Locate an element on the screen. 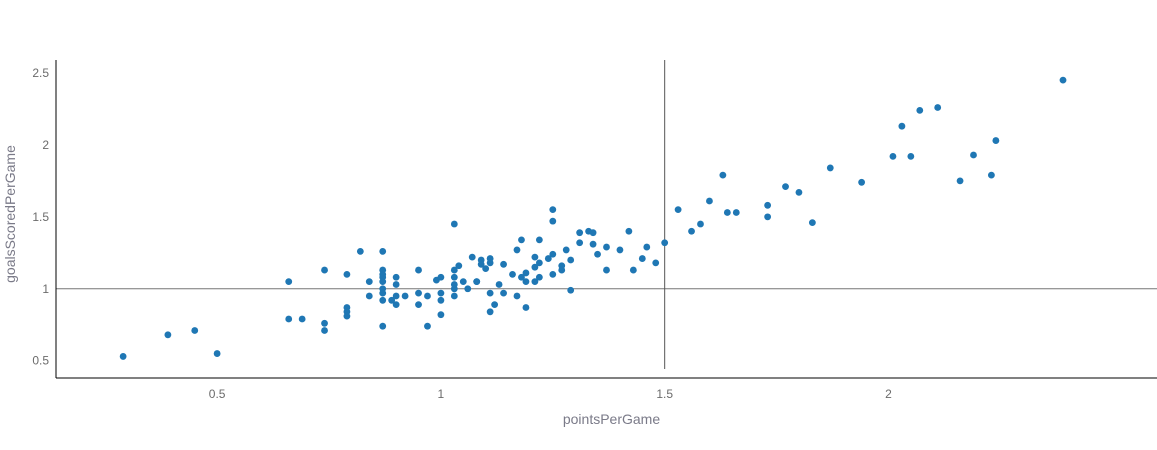 The width and height of the screenshot is (1157, 450). x-tick-label: 0.5 is located at coordinates (217, 394).